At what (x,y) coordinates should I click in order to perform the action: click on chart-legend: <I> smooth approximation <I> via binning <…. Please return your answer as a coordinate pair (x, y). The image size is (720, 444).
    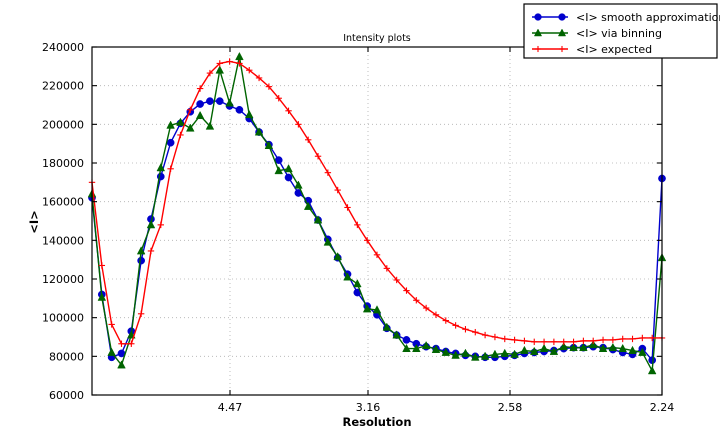
    Looking at the image, I should click on (621, 31).